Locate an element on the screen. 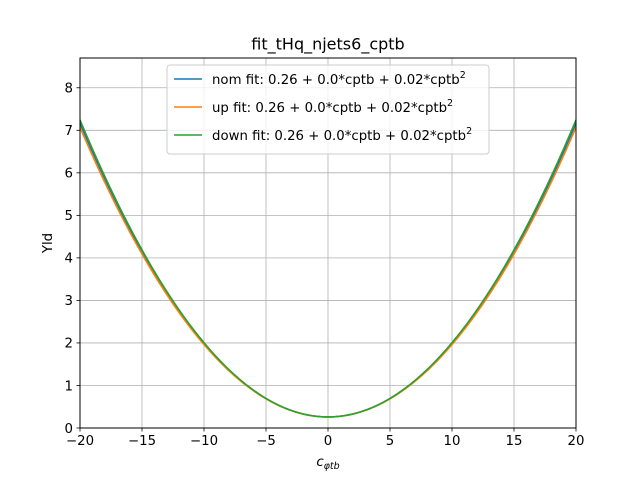  y-tick-label: 8 is located at coordinates (69, 89).